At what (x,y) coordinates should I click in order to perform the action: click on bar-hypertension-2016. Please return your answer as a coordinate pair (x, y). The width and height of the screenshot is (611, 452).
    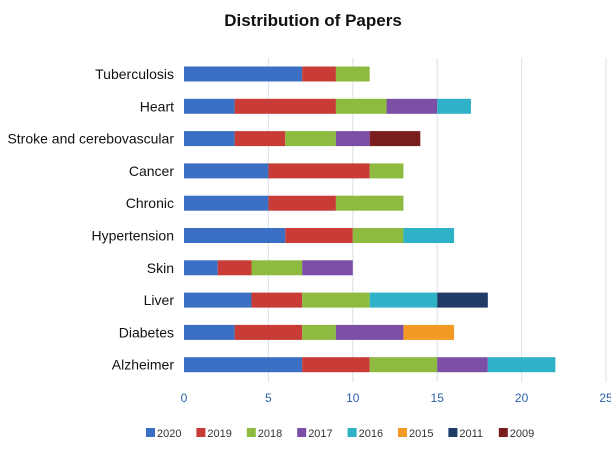
    Looking at the image, I should click on (429, 235).